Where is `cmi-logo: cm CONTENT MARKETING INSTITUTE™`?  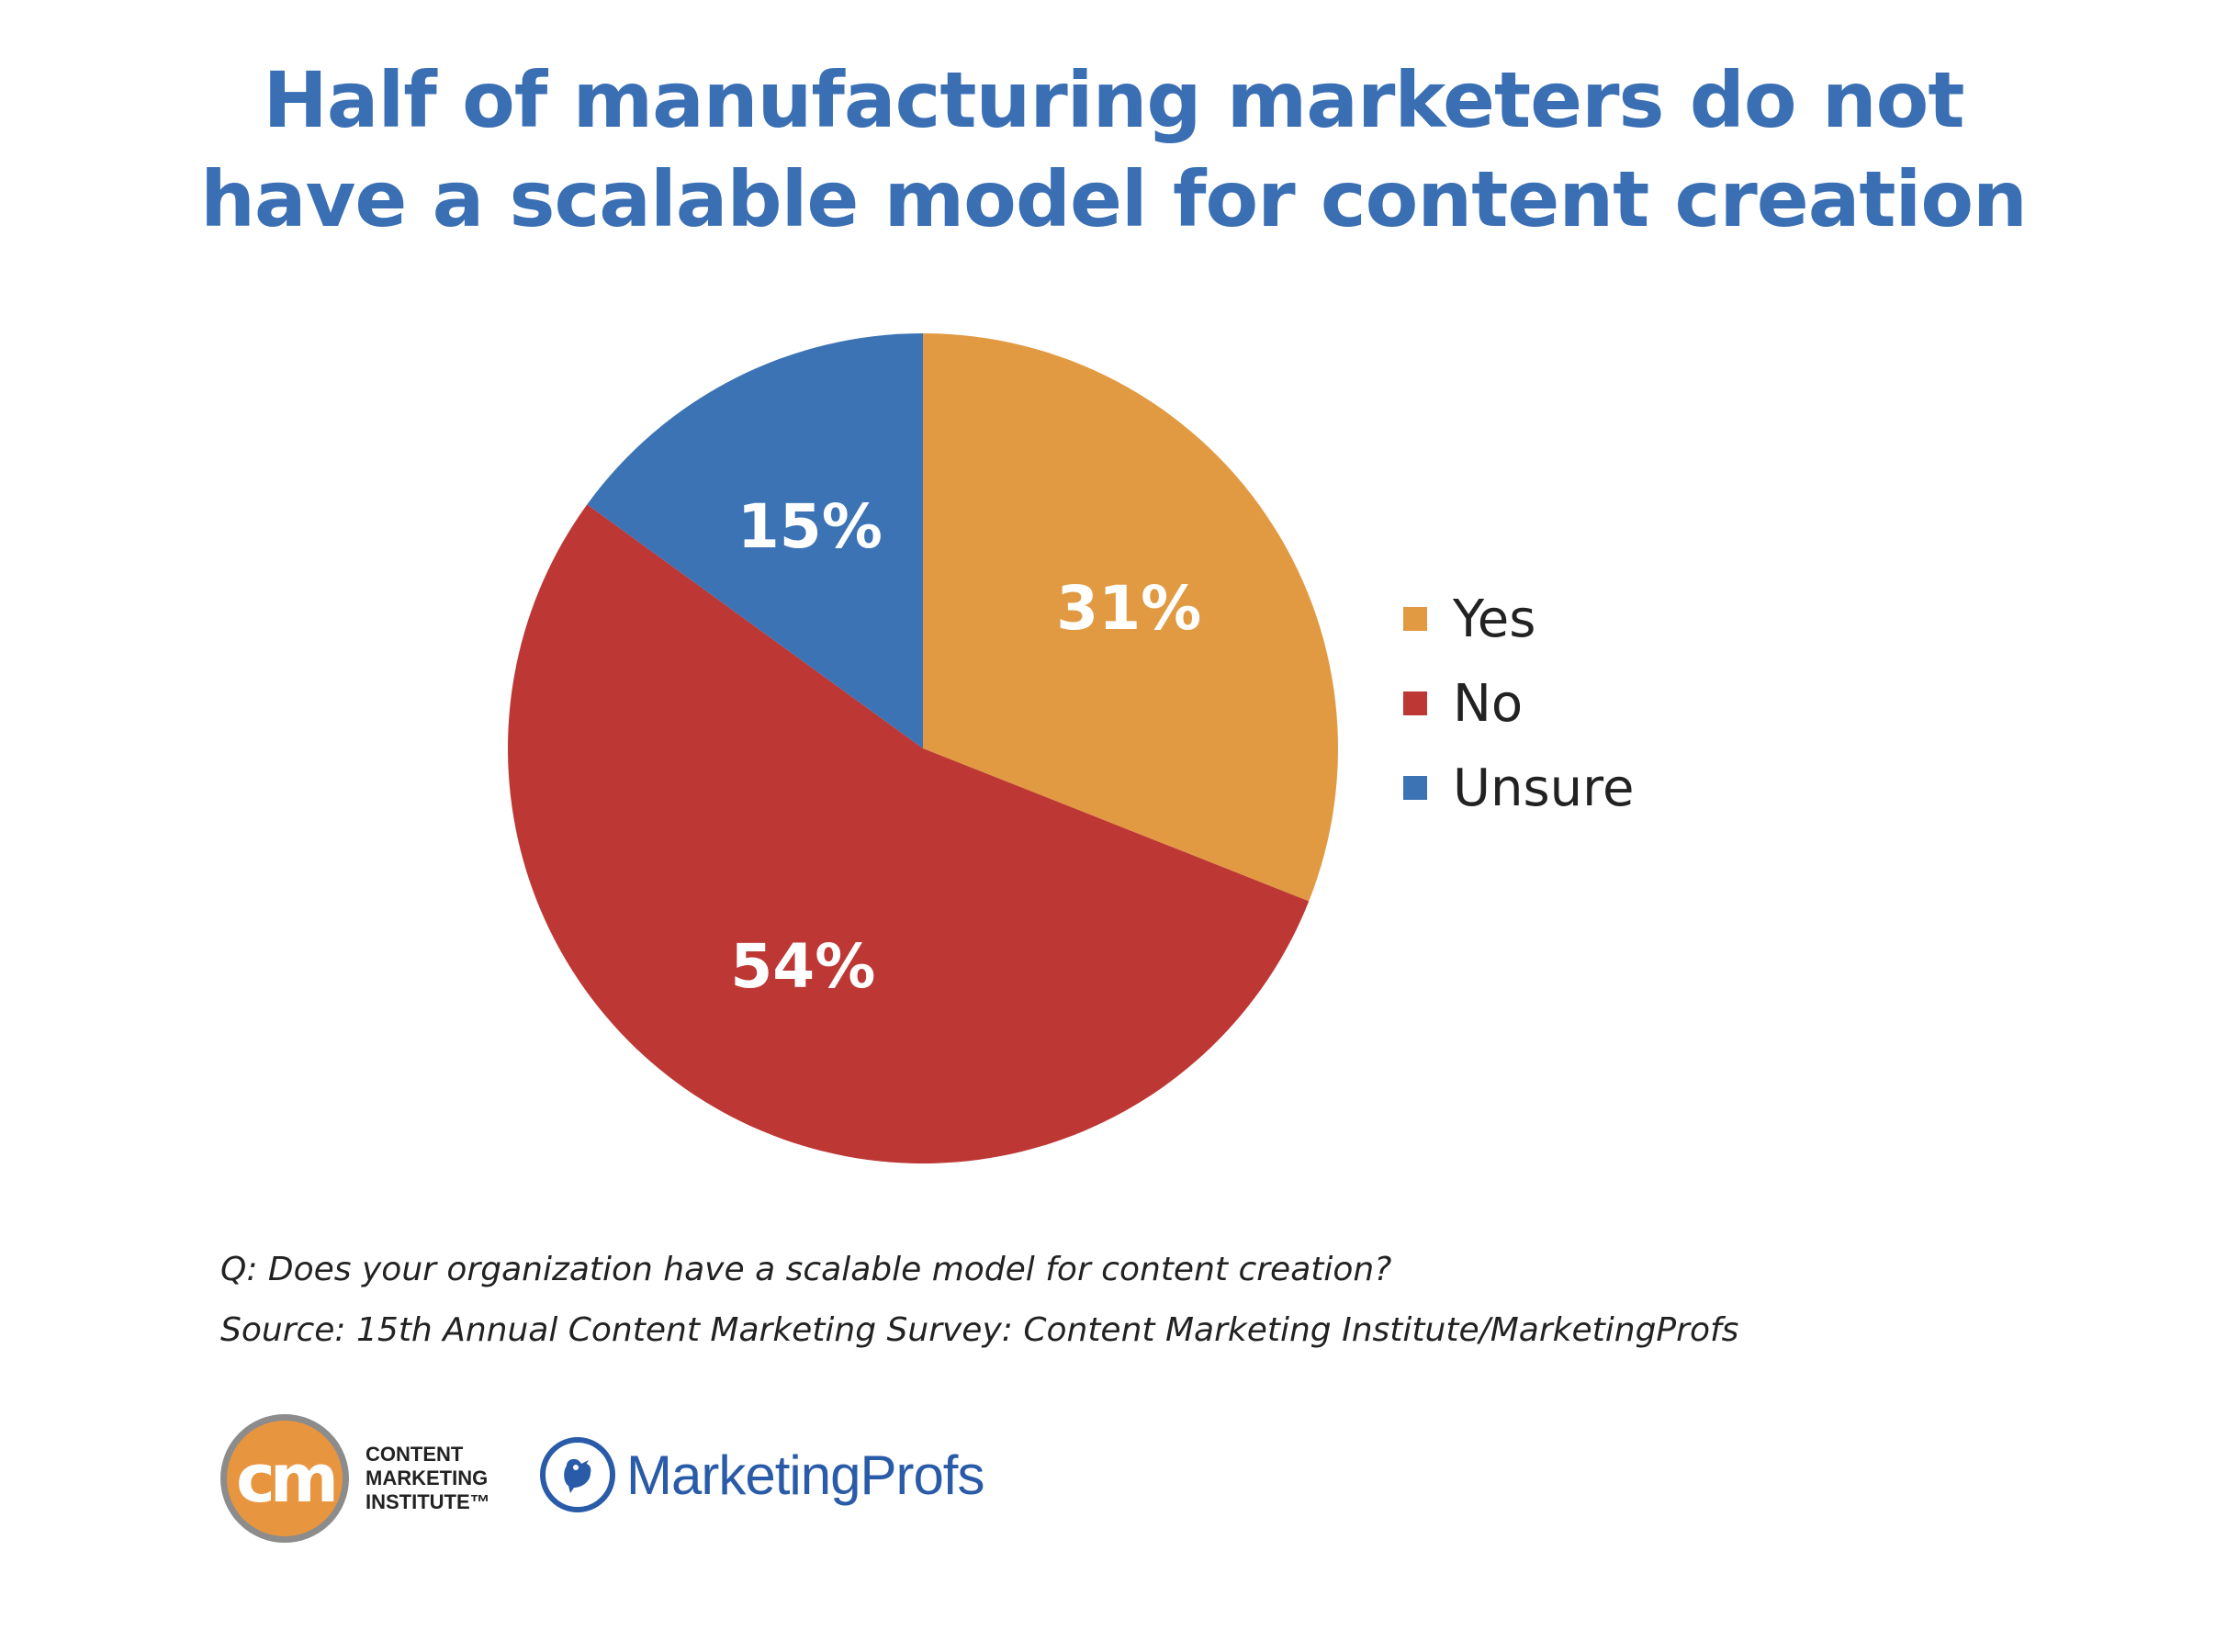 cmi-logo: cm CONTENT MARKETING INSTITUTE™ is located at coordinates (355, 1478).